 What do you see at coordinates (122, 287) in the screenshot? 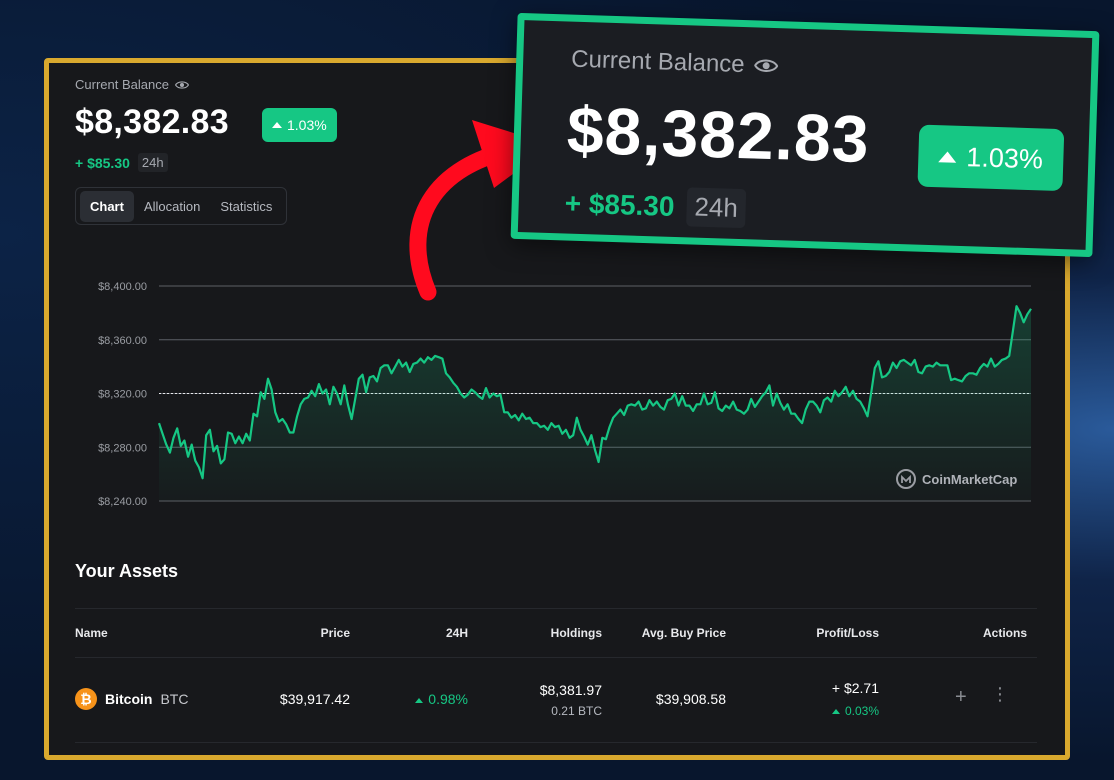
I see `y-tick-label: $8,400.00` at bounding box center [122, 287].